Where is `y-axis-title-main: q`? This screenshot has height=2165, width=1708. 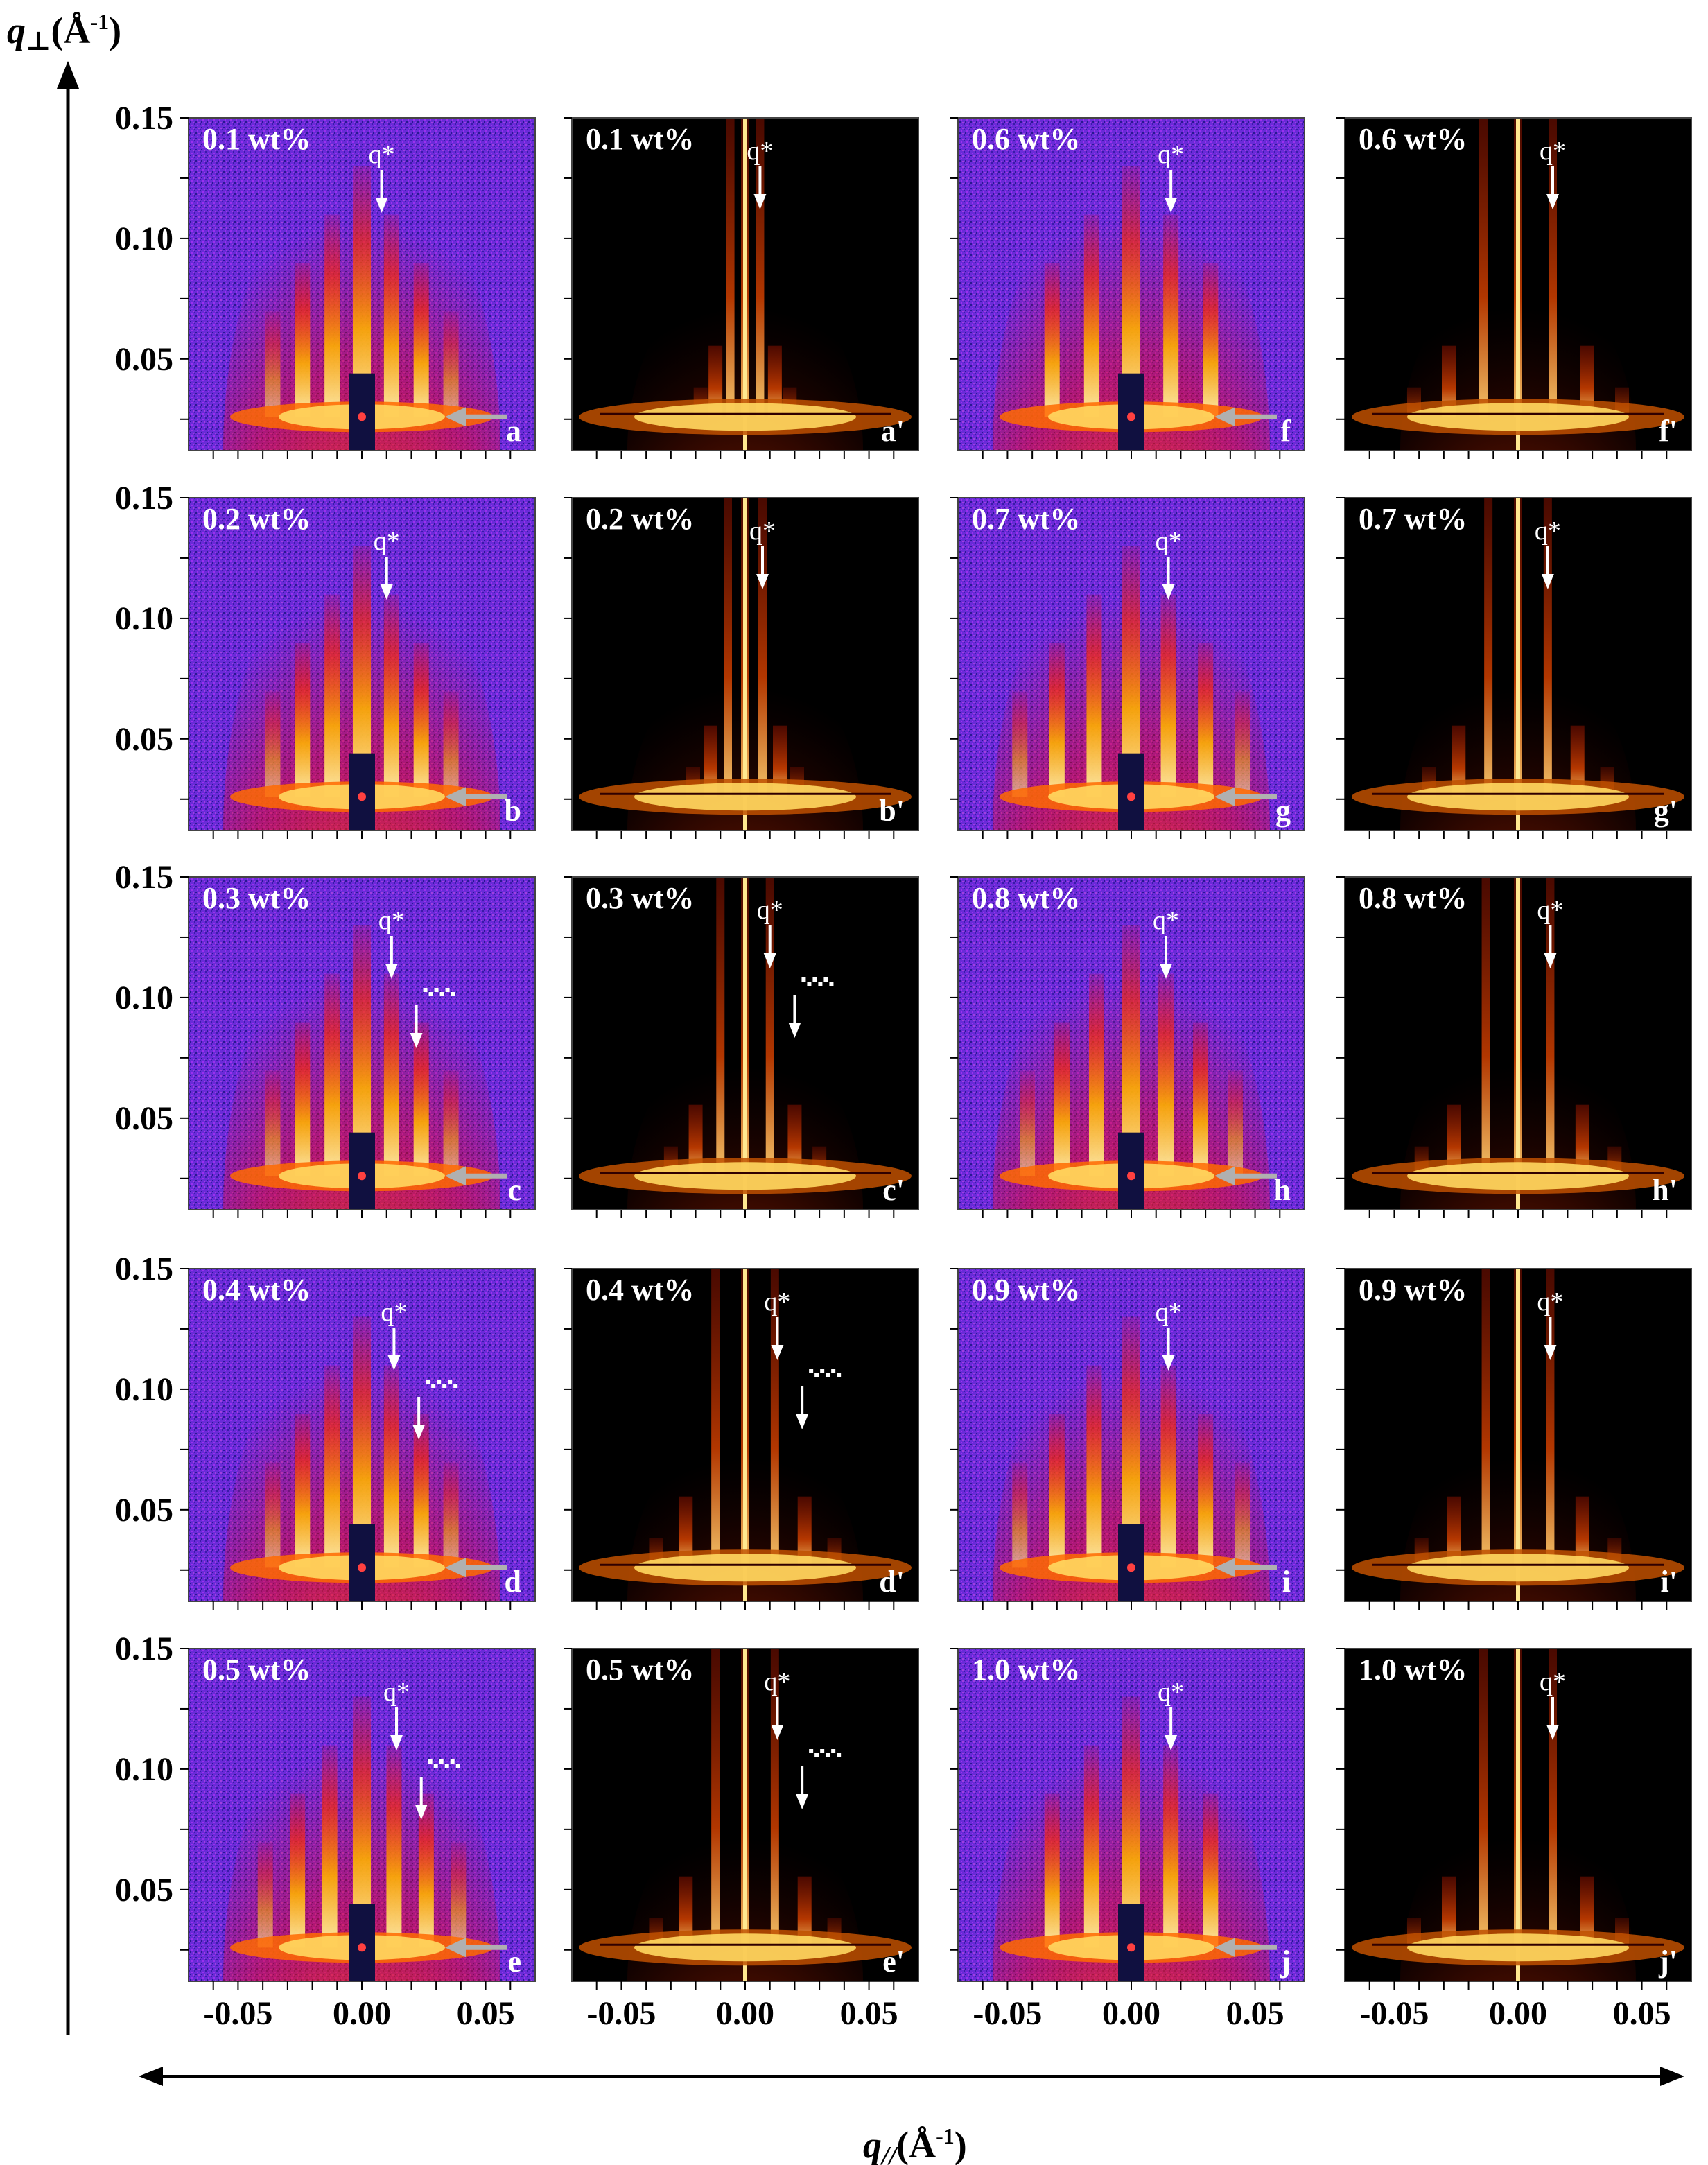 y-axis-title-main: q is located at coordinates (17, 31).